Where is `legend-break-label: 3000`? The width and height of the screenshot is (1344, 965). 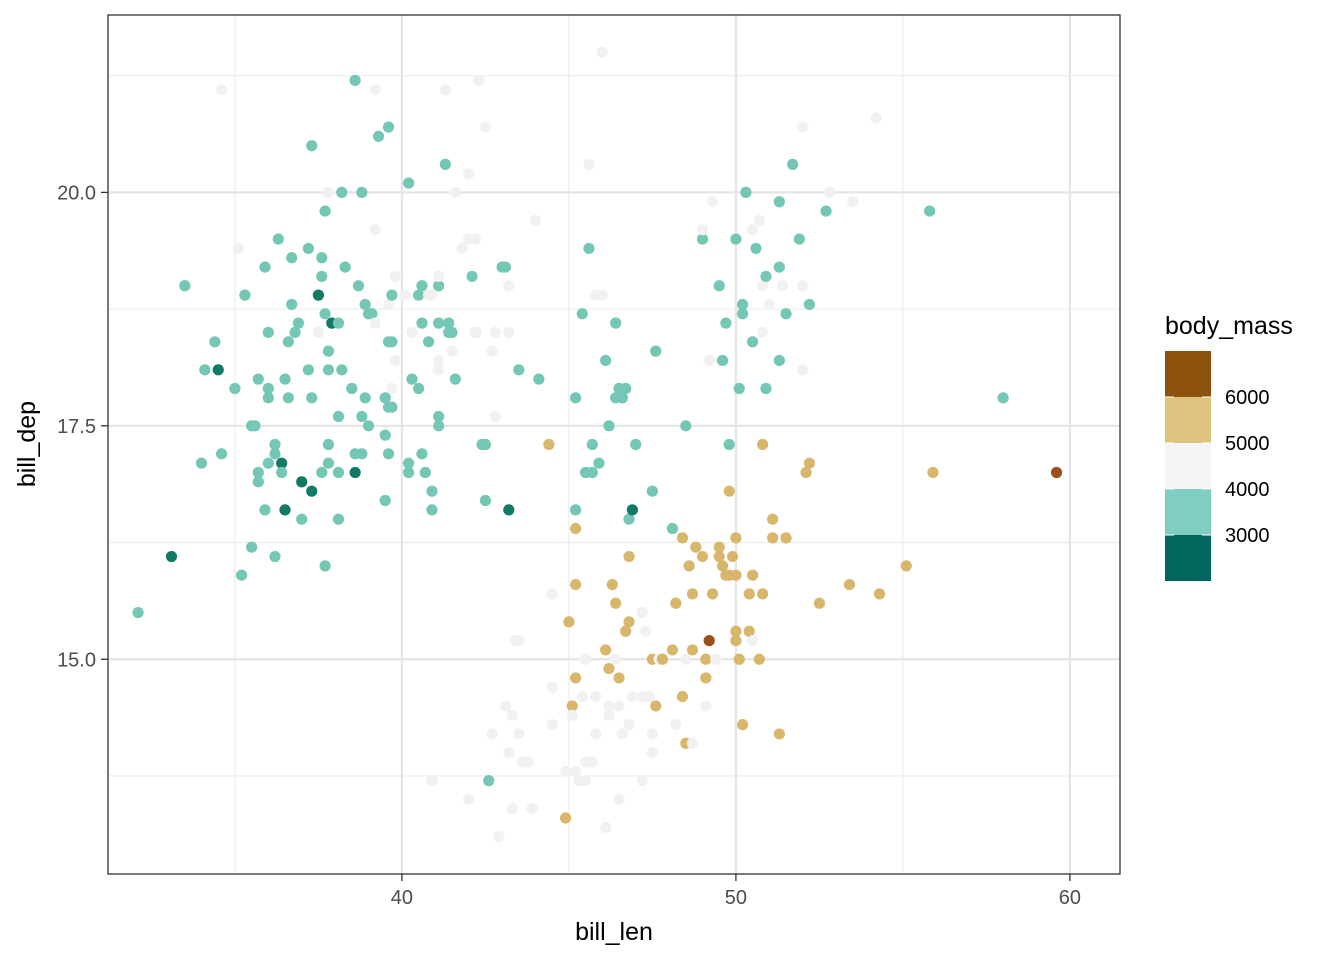
legend-break-label: 3000 is located at coordinates (1247, 536).